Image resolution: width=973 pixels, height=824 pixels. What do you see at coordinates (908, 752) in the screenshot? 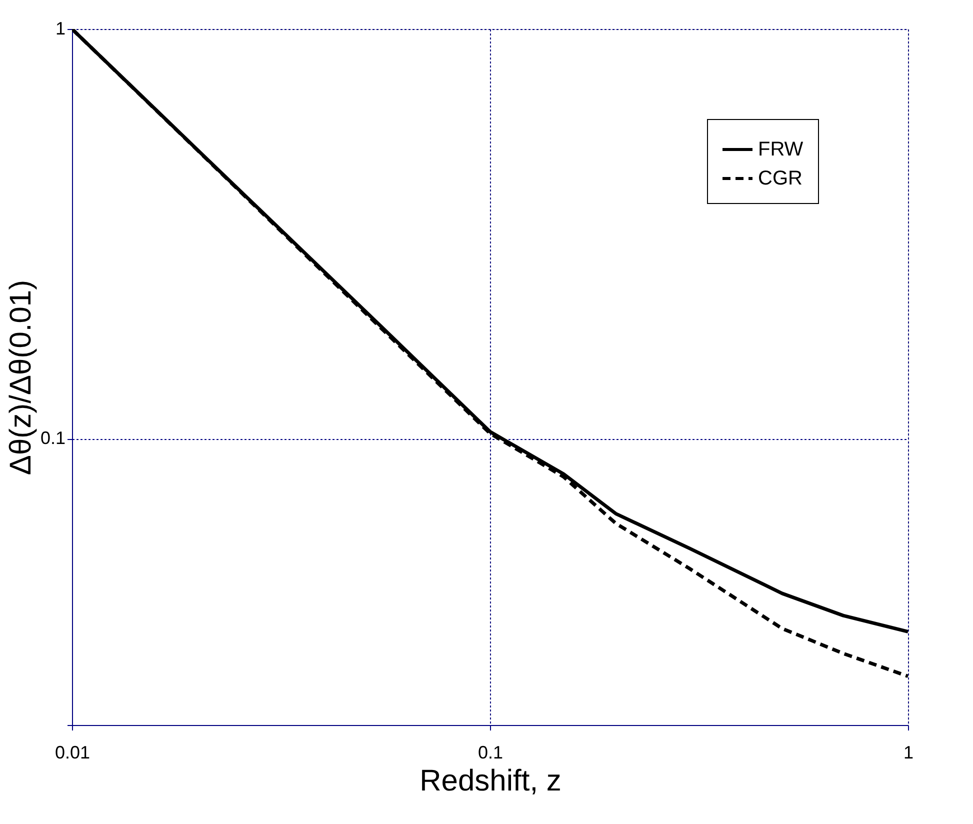
I see `x-tick-label: 1` at bounding box center [908, 752].